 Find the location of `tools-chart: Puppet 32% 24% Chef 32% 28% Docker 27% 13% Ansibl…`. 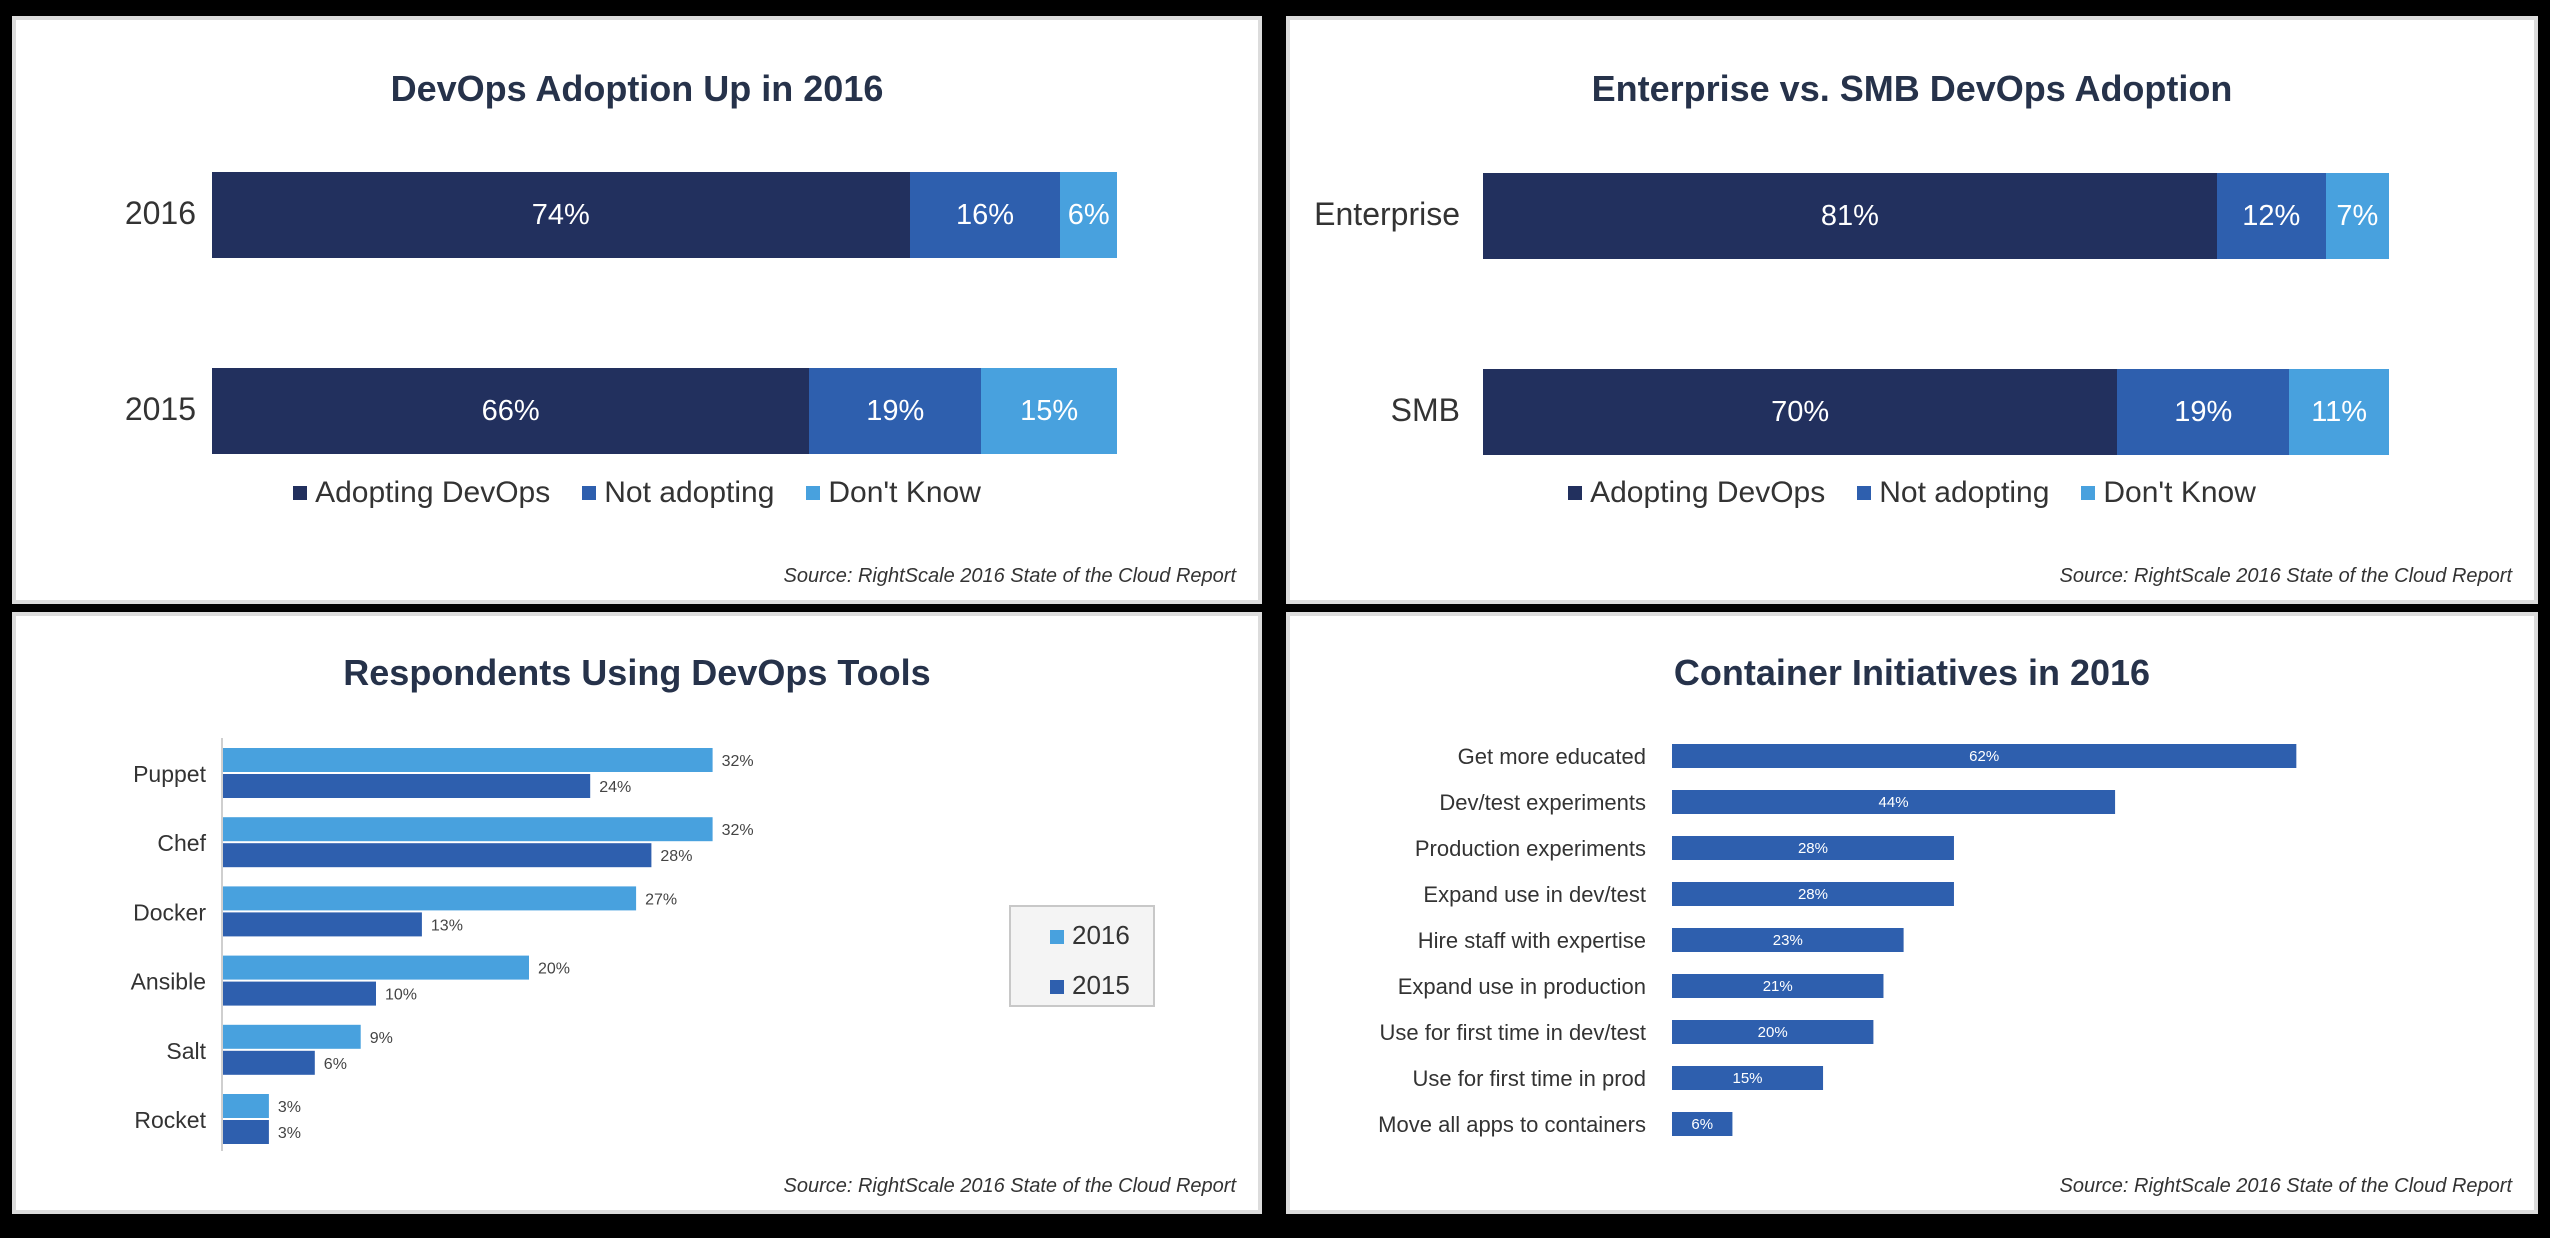

tools-chart: Puppet 32% 24% Chef 32% 28% Docker 27% 13% Ansibl… is located at coordinates (643, 944).